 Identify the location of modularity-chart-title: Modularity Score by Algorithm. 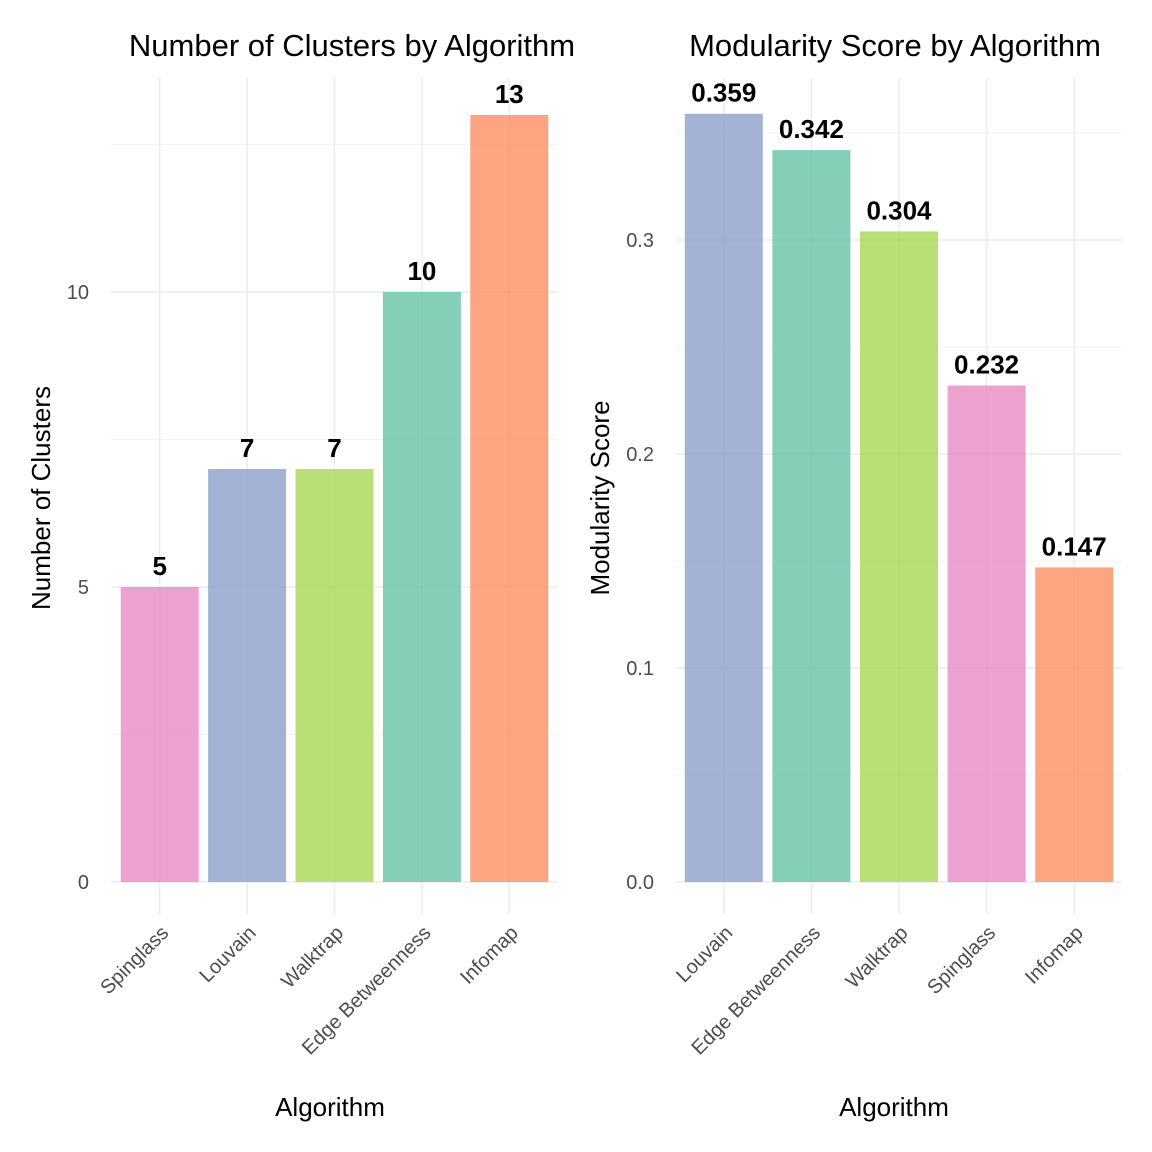
(895, 45).